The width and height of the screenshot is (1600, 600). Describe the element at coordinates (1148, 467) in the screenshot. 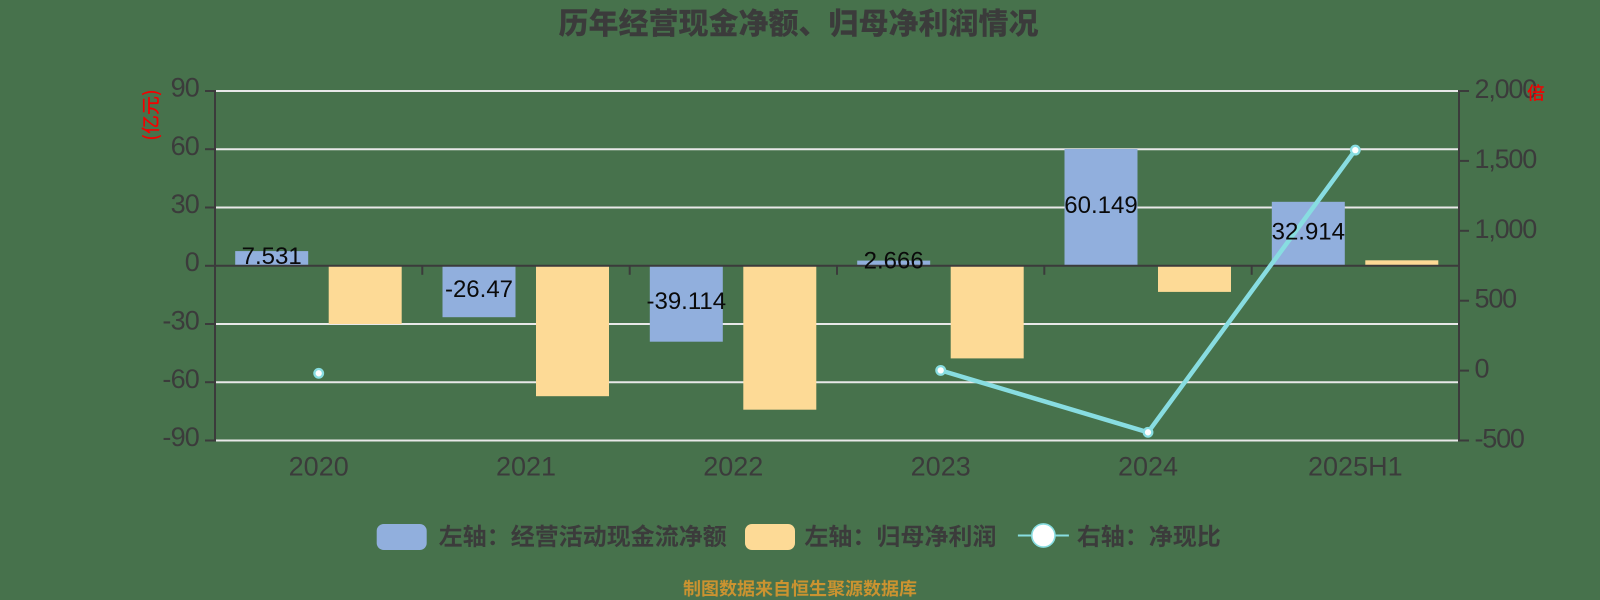

I see `svg-text: 2024` at that location.